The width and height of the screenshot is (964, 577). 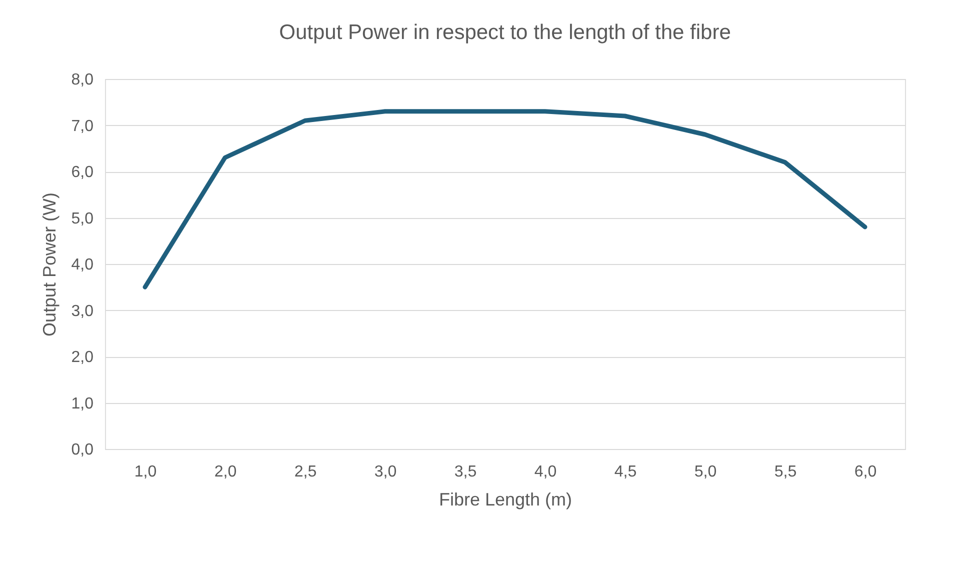 I want to click on x-tick-label: 4,5, so click(x=625, y=472).